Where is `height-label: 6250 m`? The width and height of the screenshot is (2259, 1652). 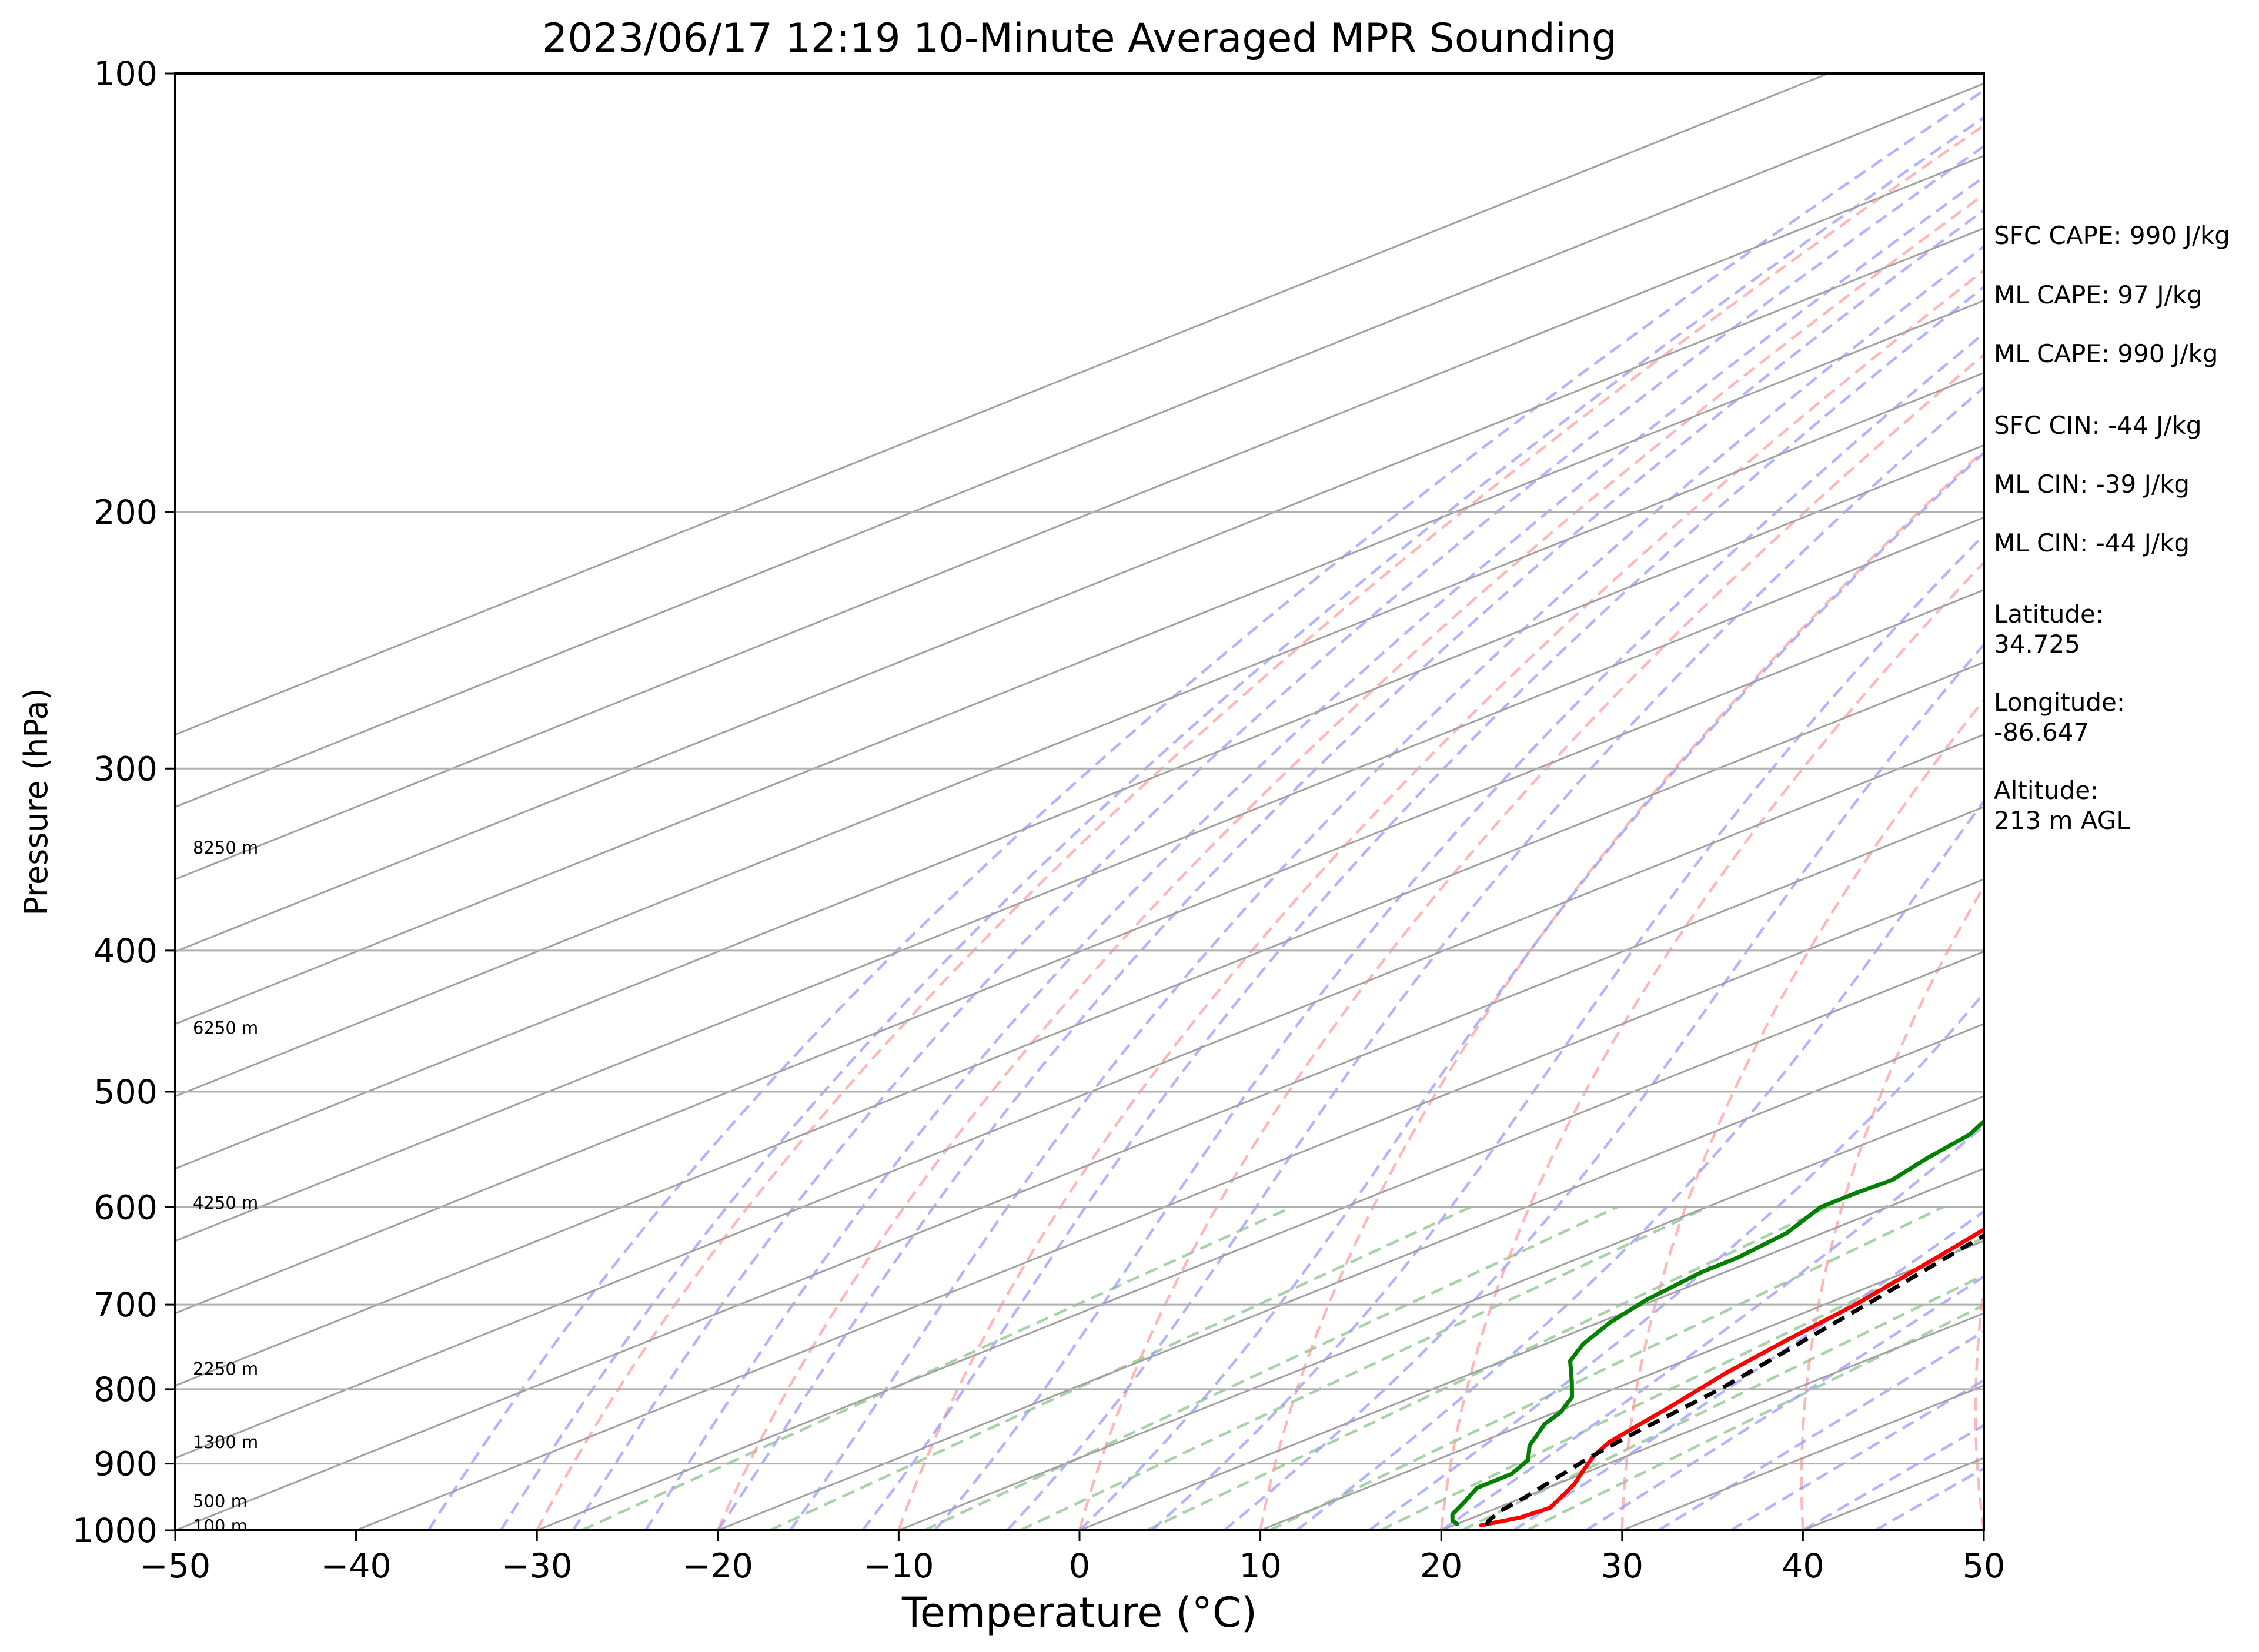 height-label: 6250 m is located at coordinates (225, 1028).